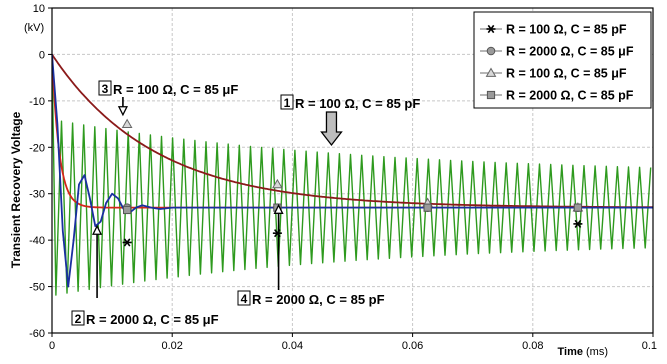 The height and width of the screenshot is (364, 667). I want to click on annotation-3-number: 3, so click(105, 89).